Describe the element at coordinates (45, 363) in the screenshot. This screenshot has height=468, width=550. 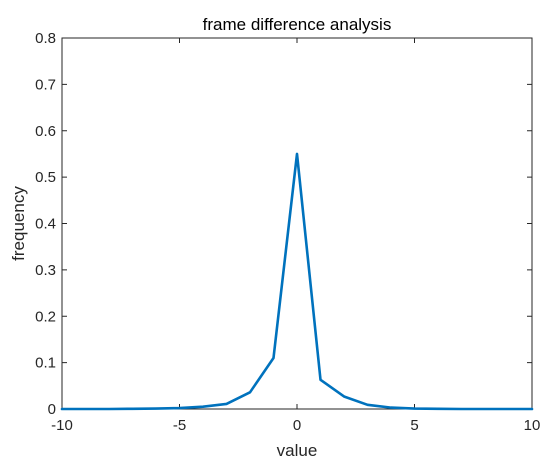
I see `y-tick-label: 0.1` at that location.